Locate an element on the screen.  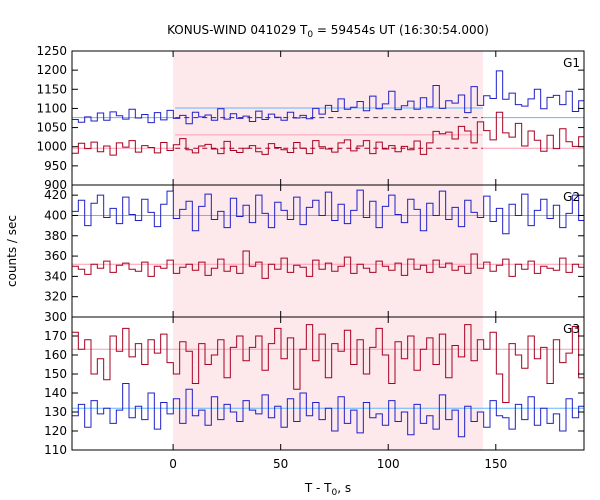
series-red-g2 is located at coordinates (328, 264).